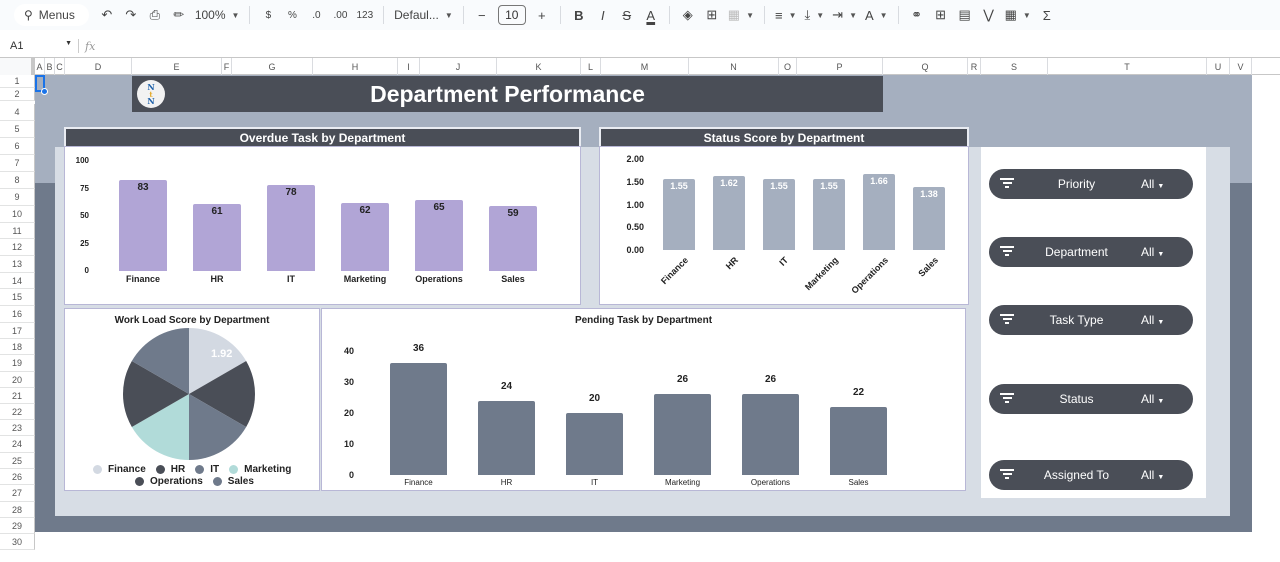  I want to click on column-header-n: N, so click(734, 66).